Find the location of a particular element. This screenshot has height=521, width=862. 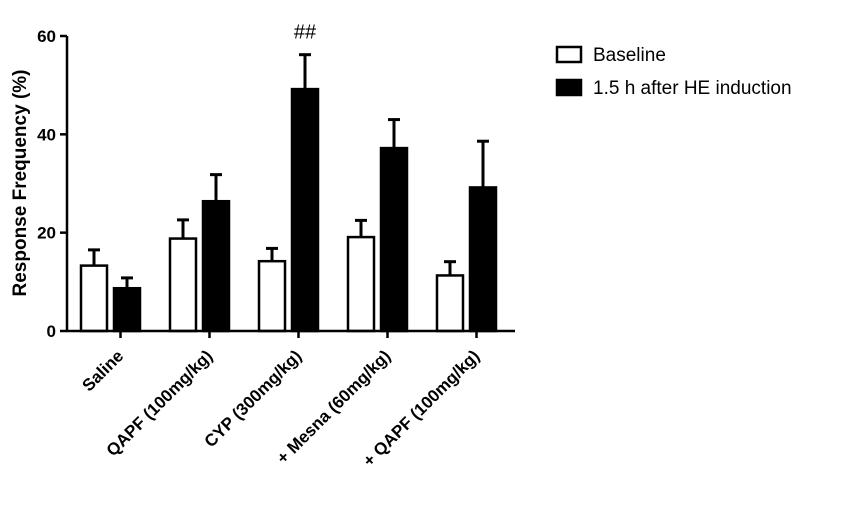

significance-annotation: ## is located at coordinates (305, 33).